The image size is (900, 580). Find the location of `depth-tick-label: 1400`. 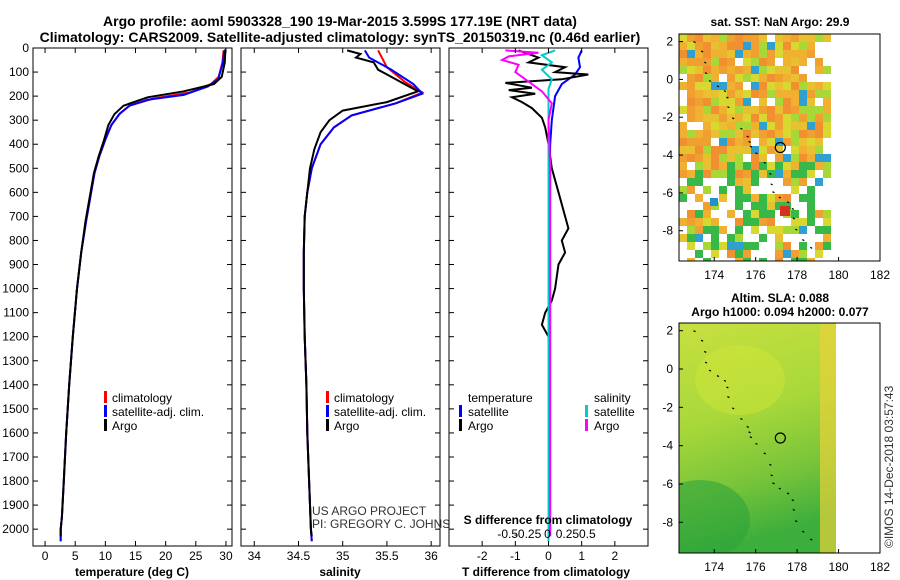

depth-tick-label: 1400 is located at coordinates (15, 385).